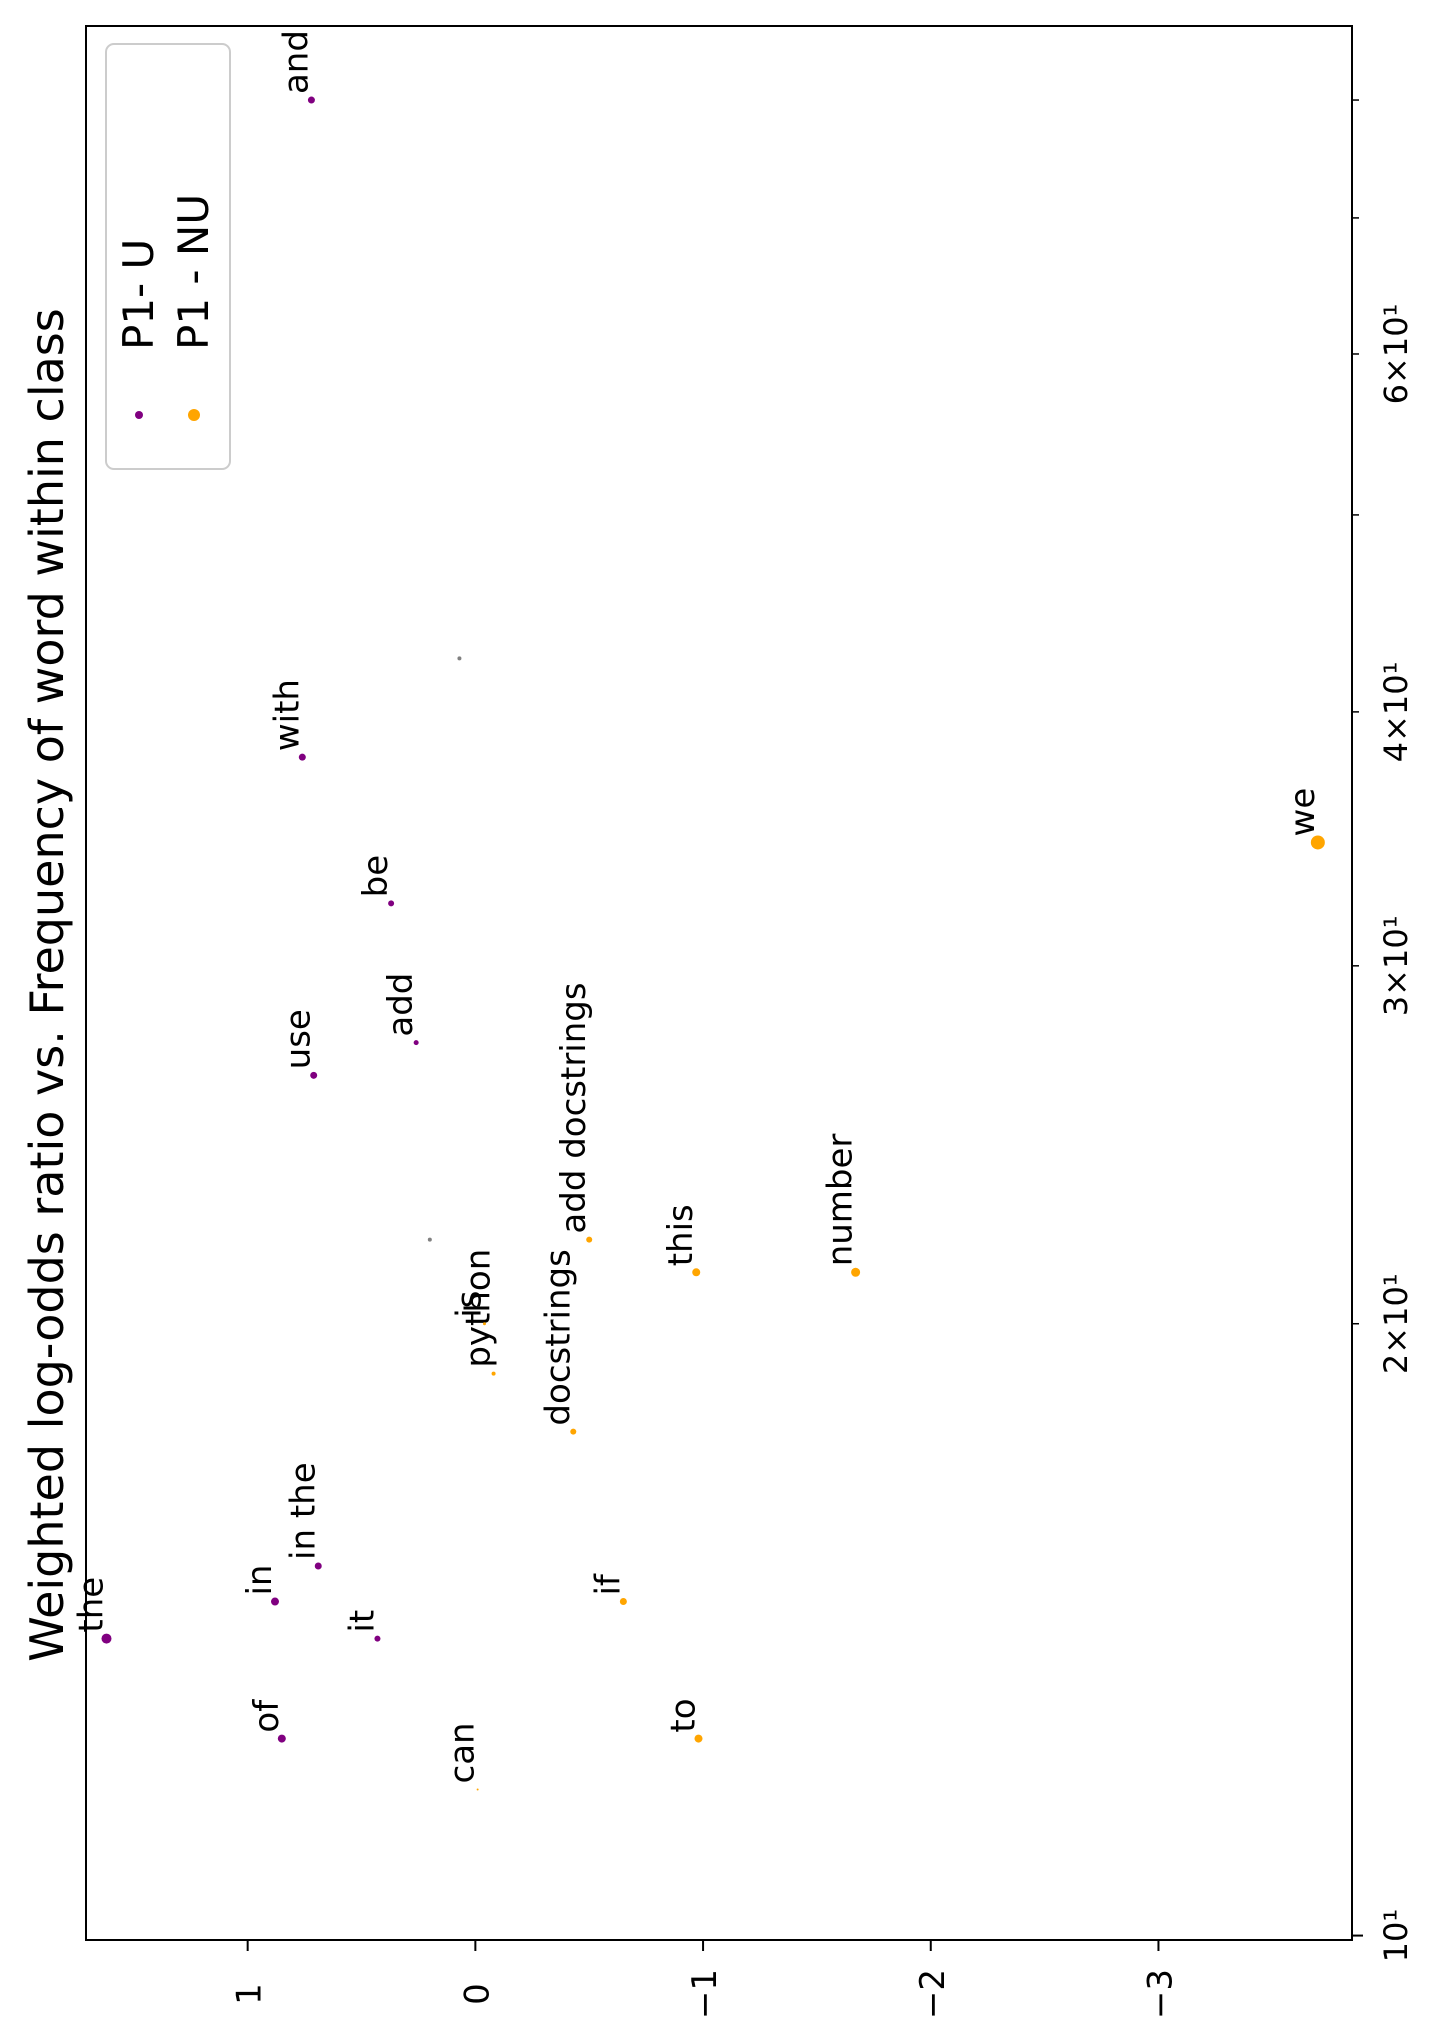  I want to click on x-tick-label: 2×10¹, so click(1396, 1323).